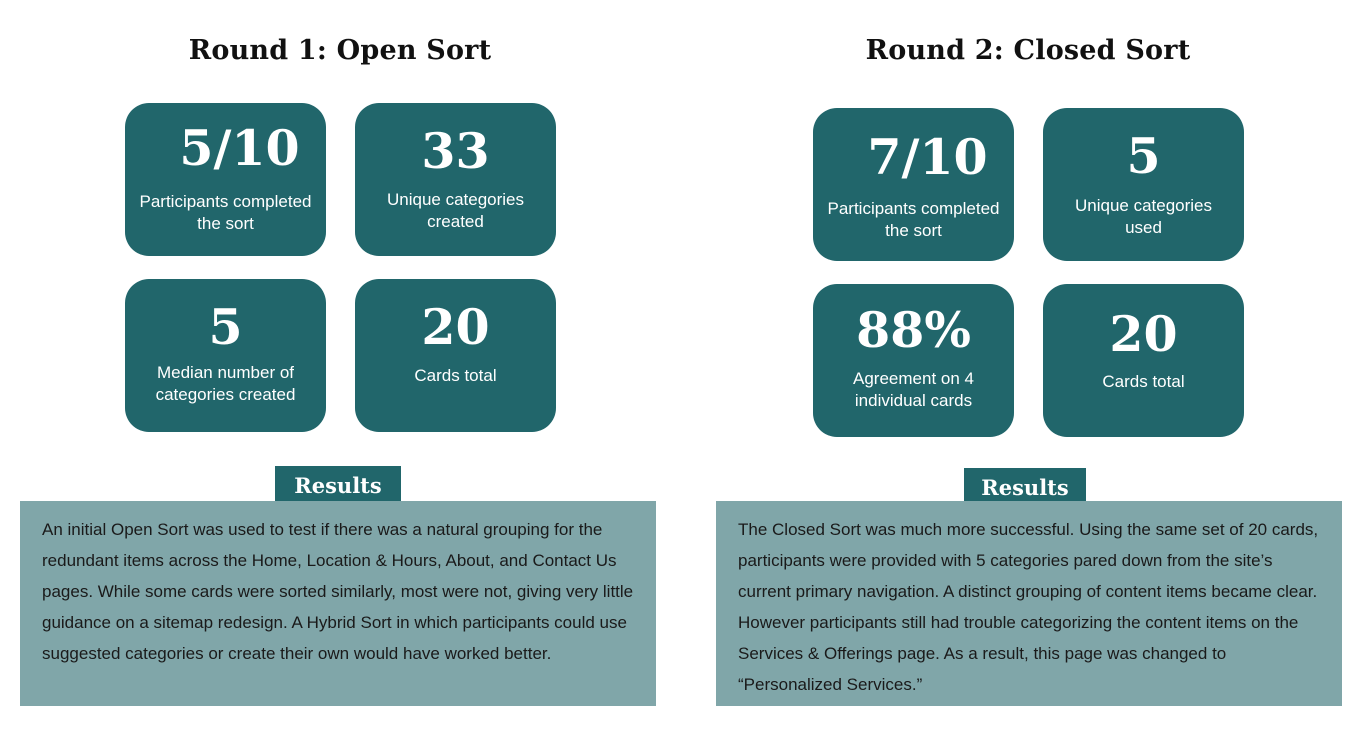 This screenshot has height=730, width=1366. Describe the element at coordinates (1143, 381) in the screenshot. I see `round2-stat-cards-caption: Cards total` at that location.